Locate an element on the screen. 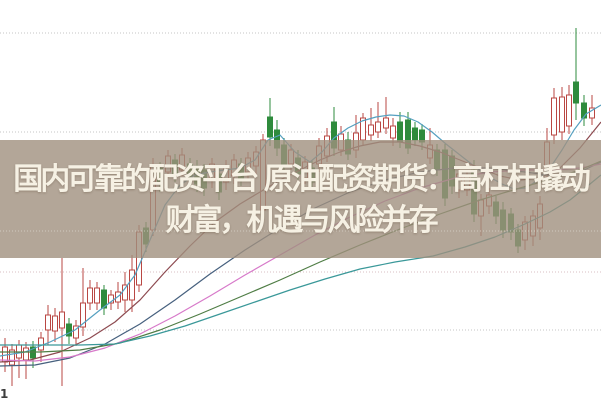  corner-mark: 1 is located at coordinates (4, 394).